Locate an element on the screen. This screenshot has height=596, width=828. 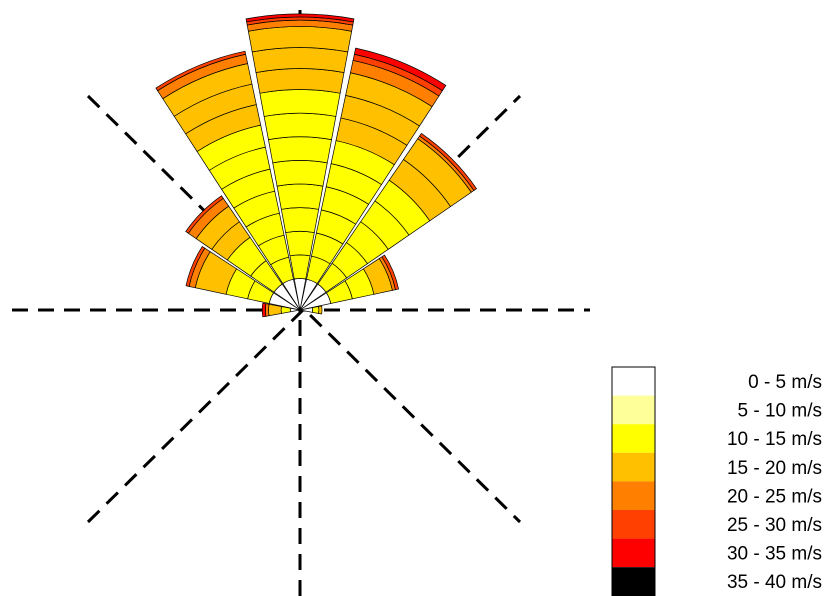
legend-label-5: 25 - 30 m/s is located at coordinates (774, 525).